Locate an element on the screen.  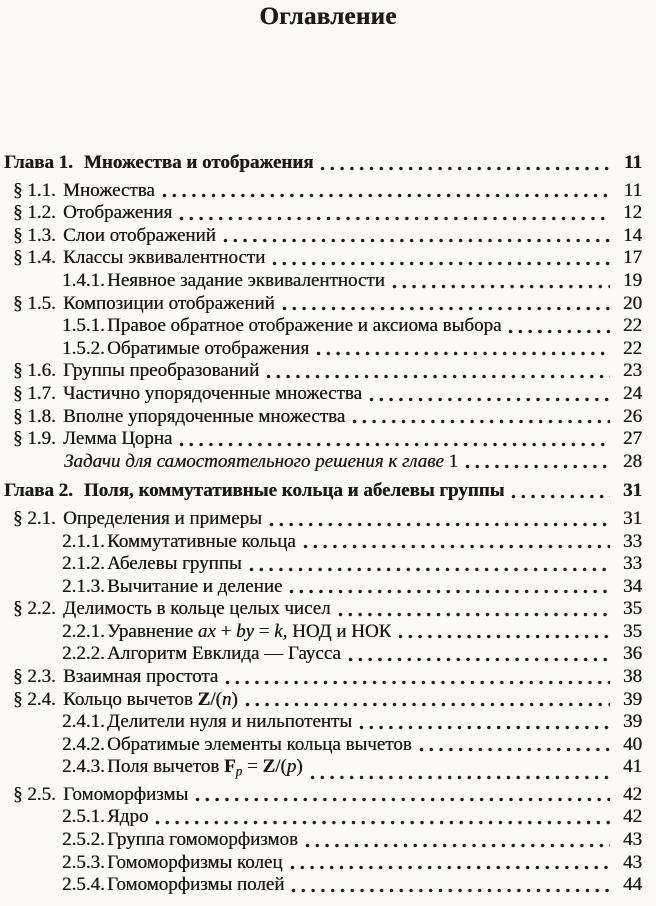
toc-entry-number: 2.4.3. is located at coordinates (83, 767).